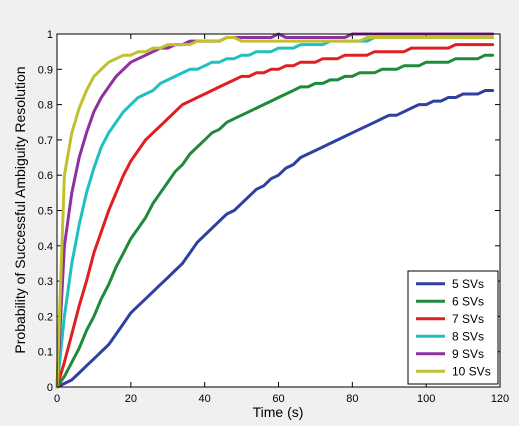 This screenshot has height=426, width=519. Describe the element at coordinates (352, 399) in the screenshot. I see `x-tick-label: 80` at that location.